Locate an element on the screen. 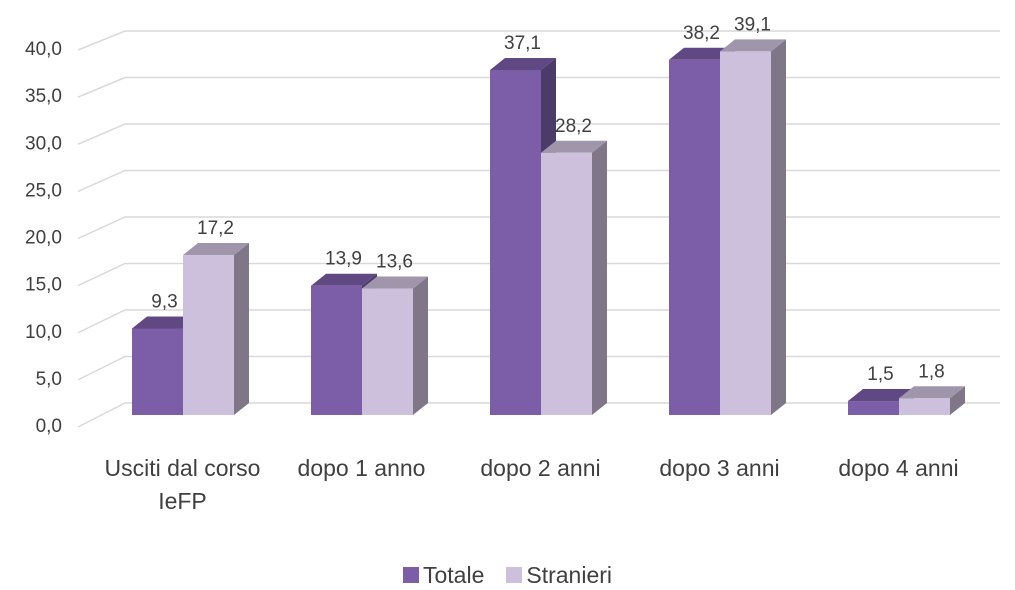  y-tick-label: 0,0 is located at coordinates (49, 426).